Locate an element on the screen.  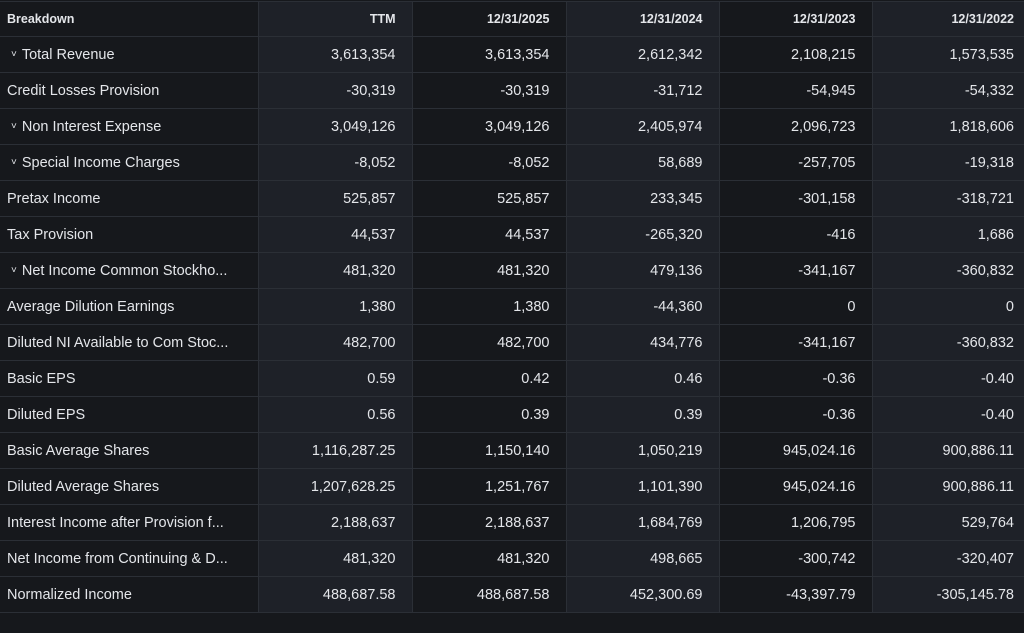
value-cell: -44,360 is located at coordinates (643, 306).